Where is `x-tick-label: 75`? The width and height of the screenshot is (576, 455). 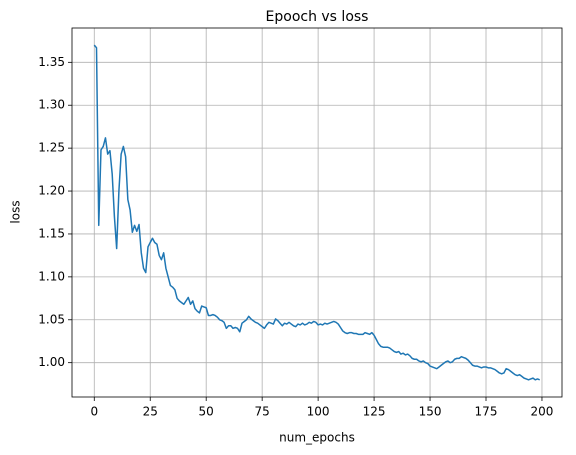
x-tick-label: 75 is located at coordinates (262, 412).